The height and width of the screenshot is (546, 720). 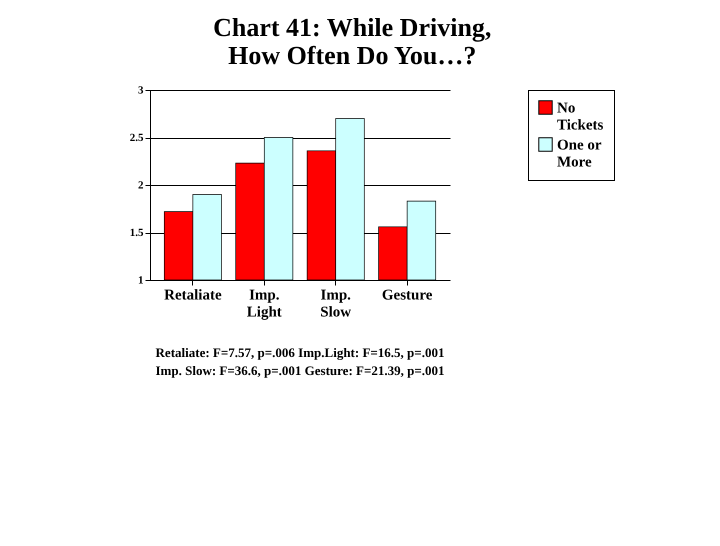 What do you see at coordinates (141, 280) in the screenshot?
I see `y-tick-label: 1` at bounding box center [141, 280].